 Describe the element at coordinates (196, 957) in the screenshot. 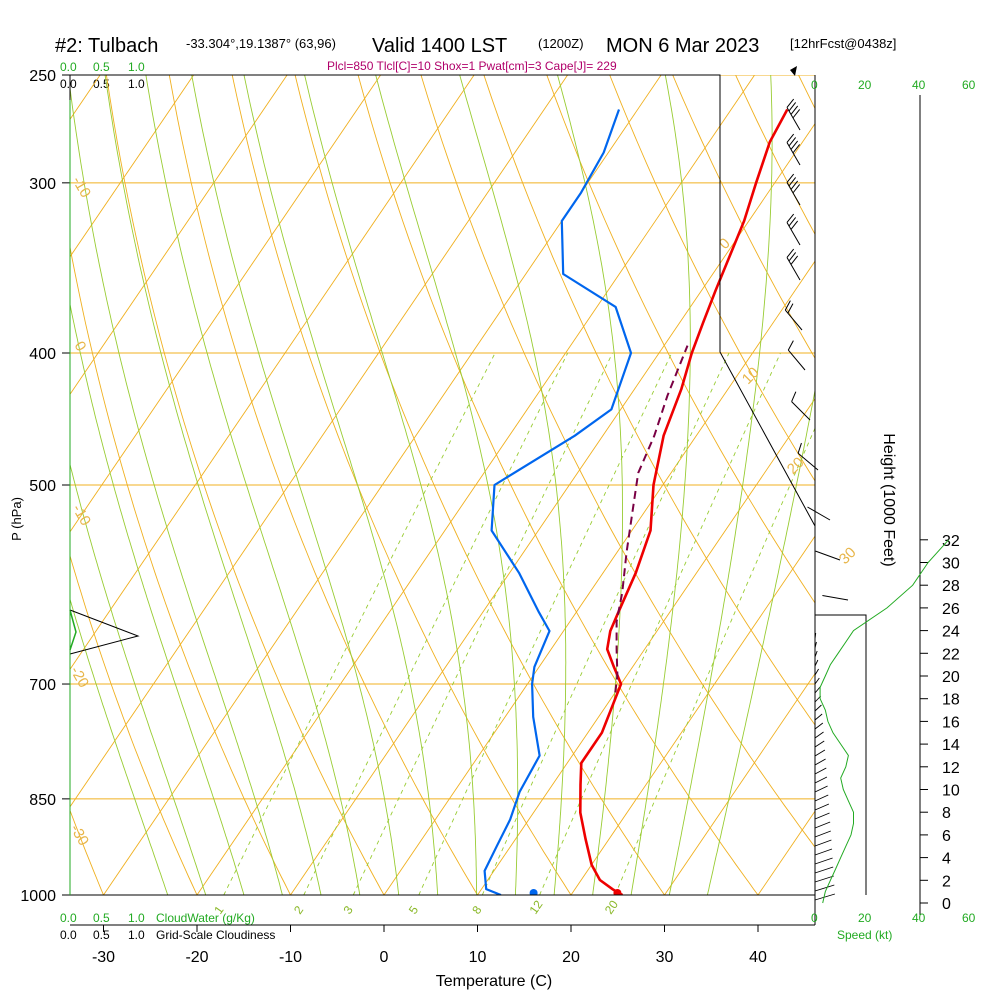

I see `x-tick-label: -20` at that location.